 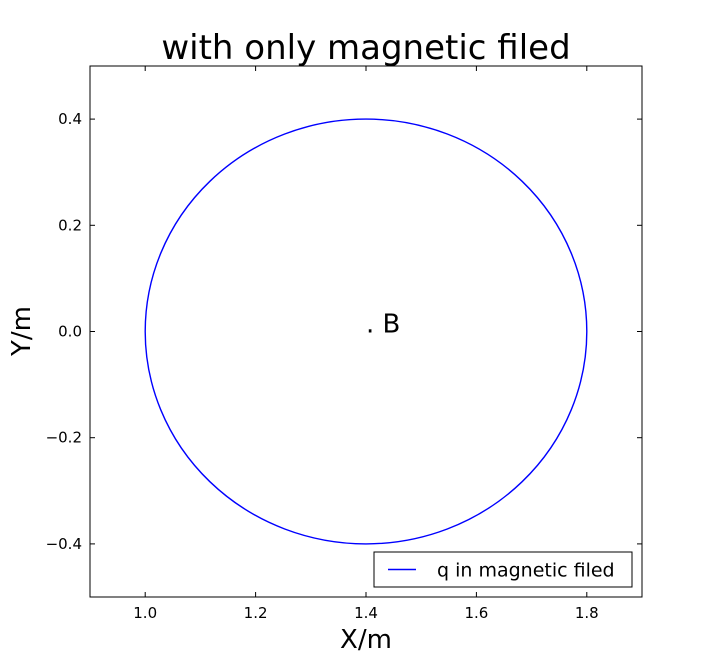 I want to click on y-tick-label-0: −0.4, so click(x=64, y=544).